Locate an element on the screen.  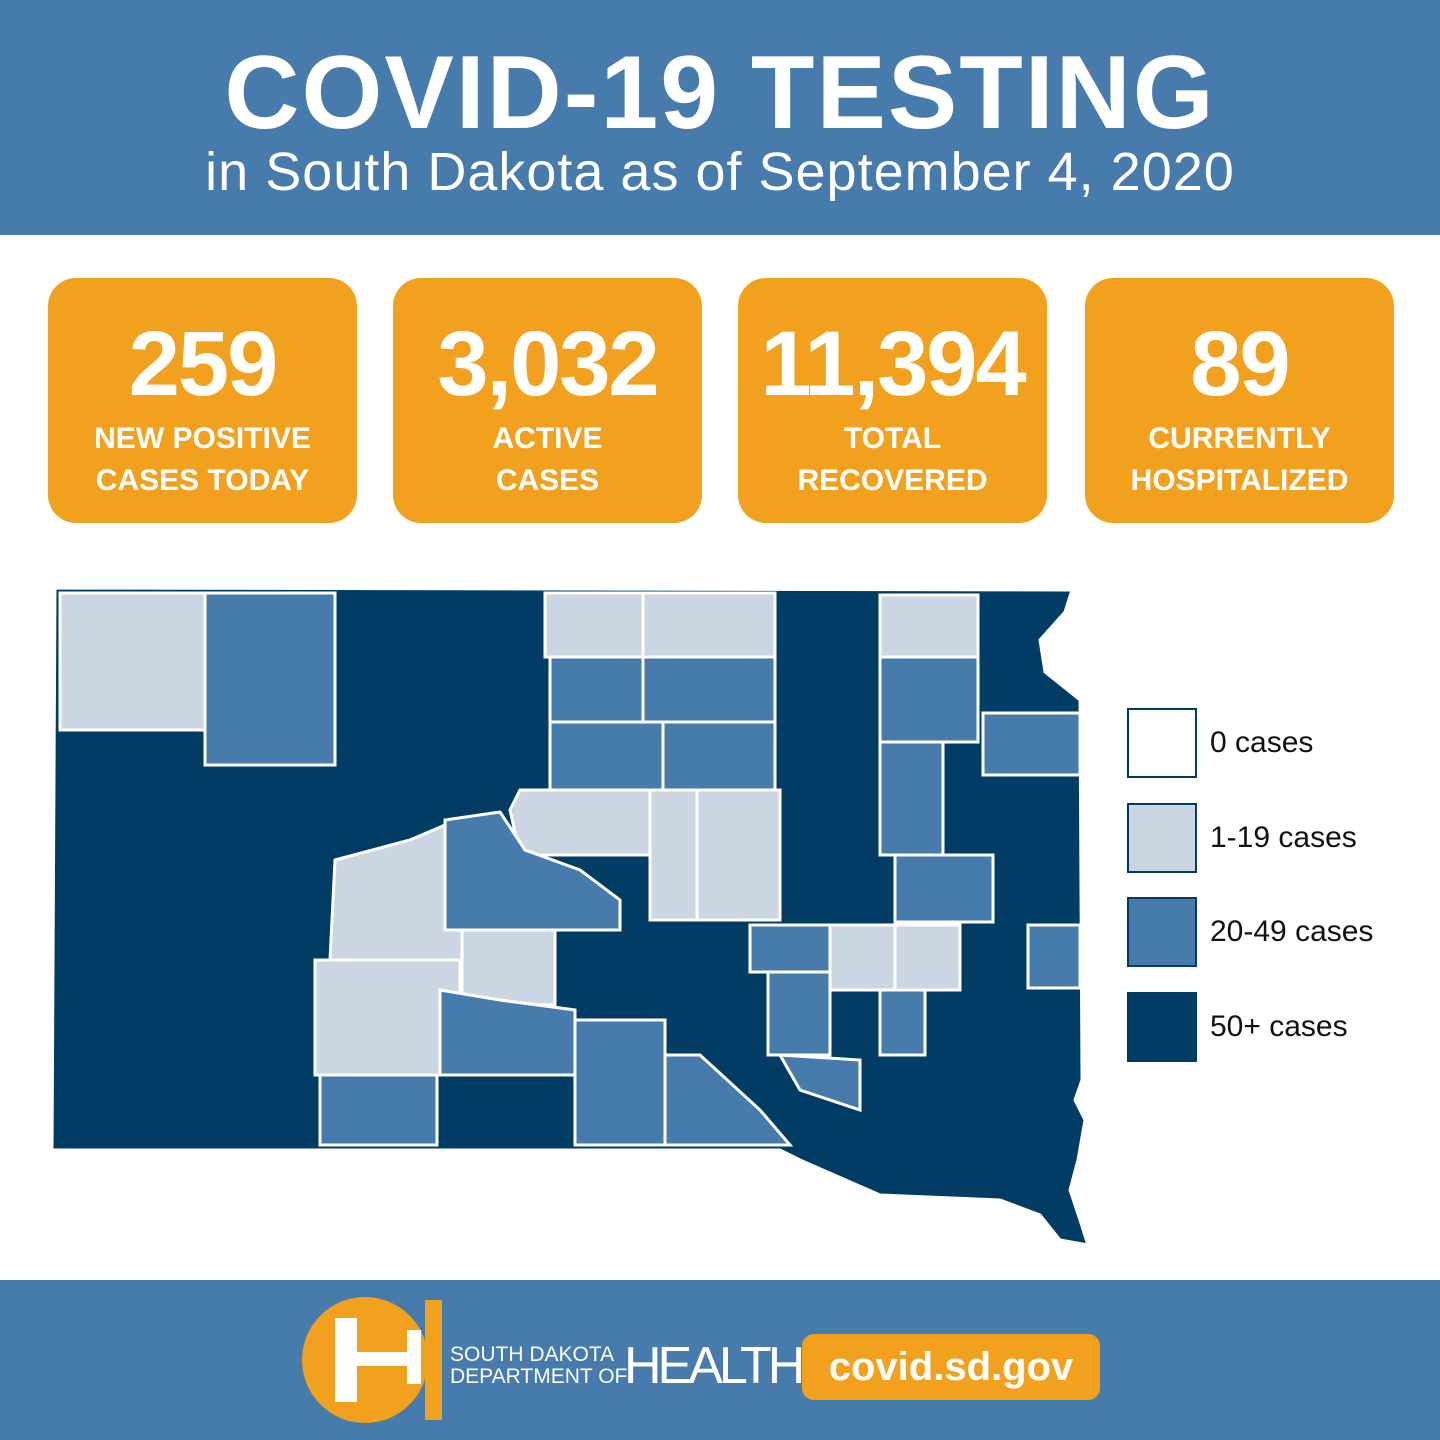
stat-card: 11,394 TOTAL RECOVERED is located at coordinates (892, 400).